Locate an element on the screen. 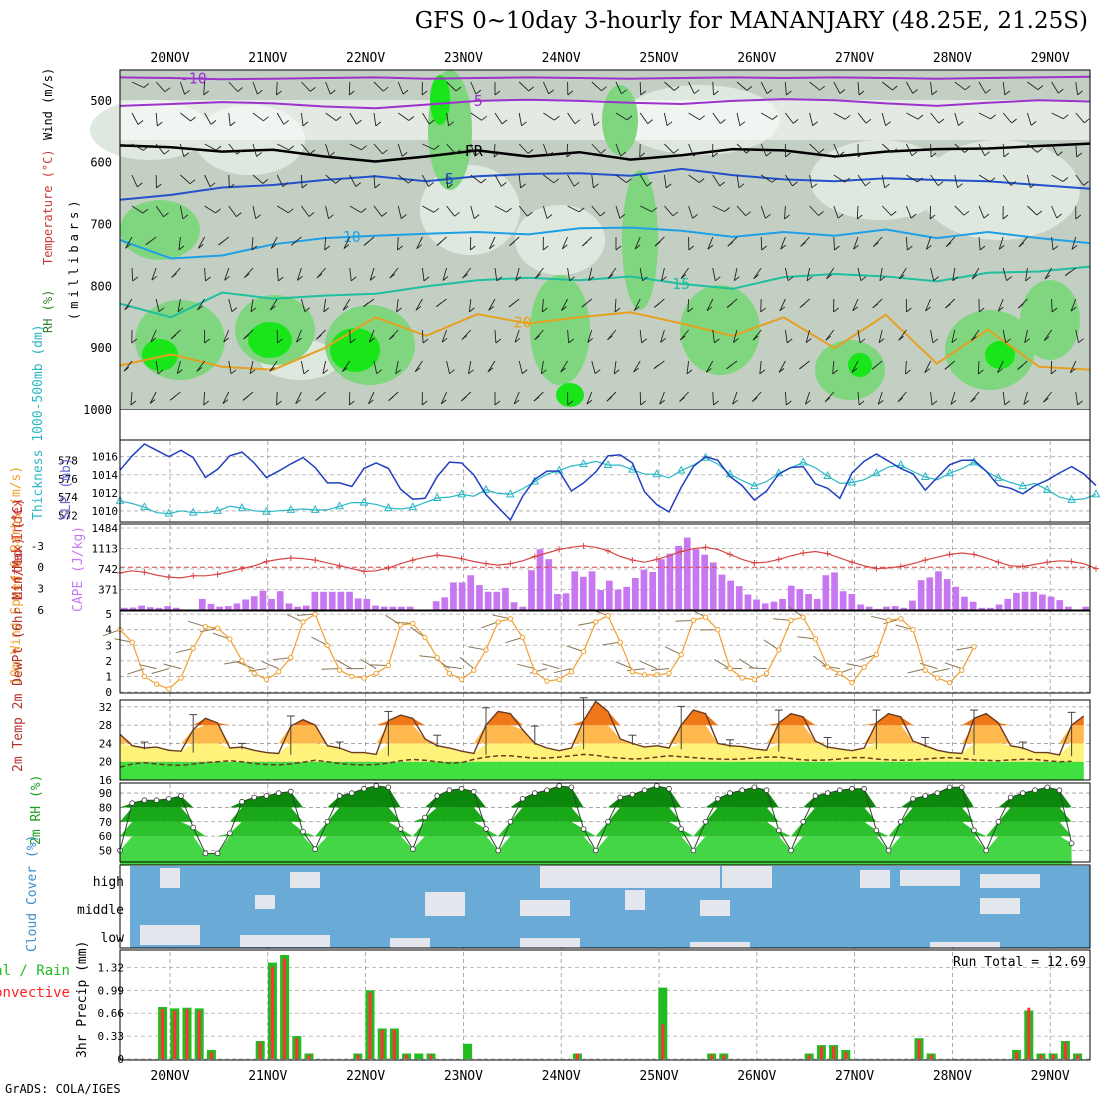  ylabel-wind10: 10m Wind Speed & Barbs (m/s) is located at coordinates (16, 575).